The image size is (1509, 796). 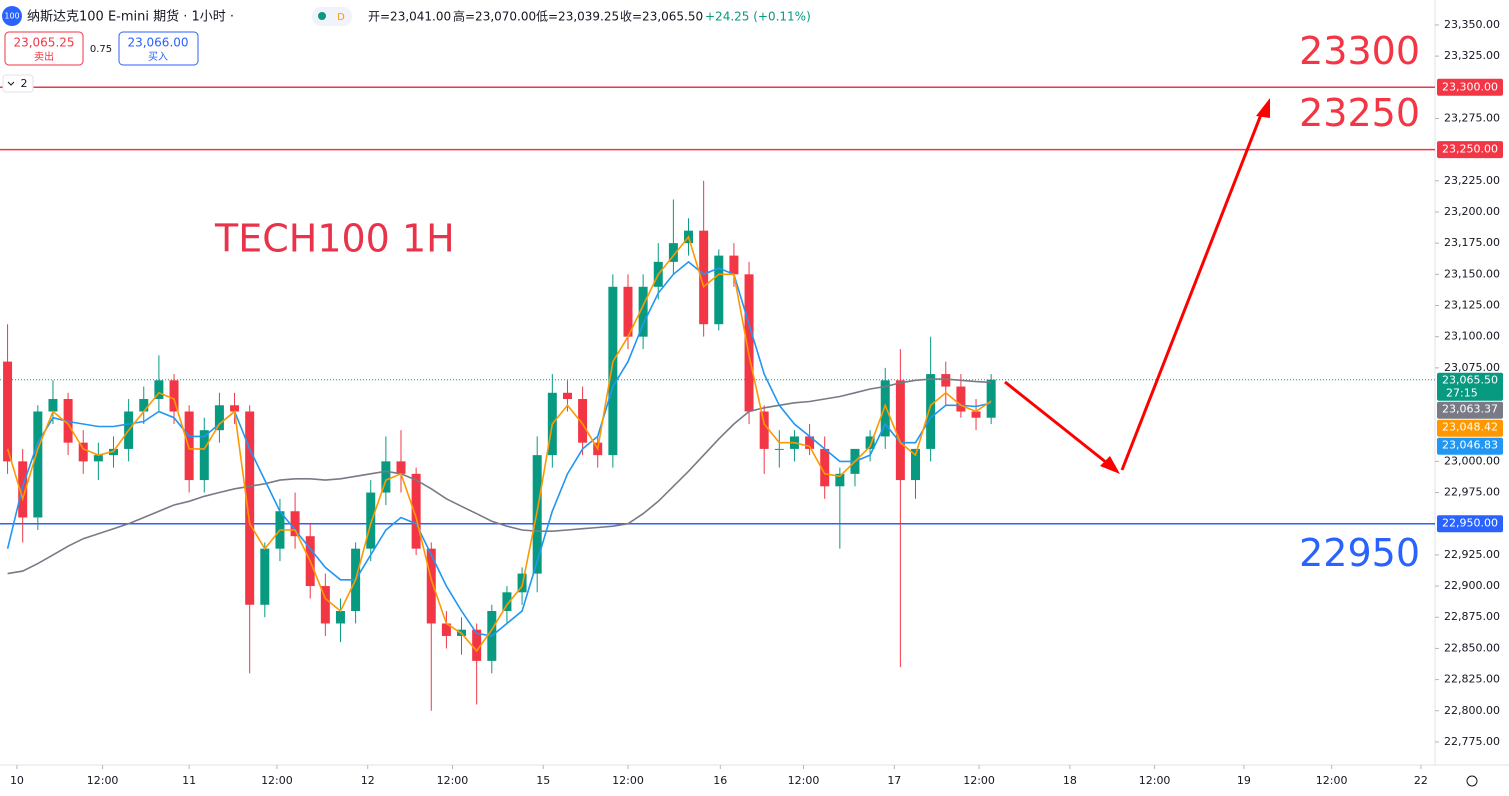 What do you see at coordinates (1470, 523) in the screenshot?
I see `level-tag-label: 22,950.00` at bounding box center [1470, 523].